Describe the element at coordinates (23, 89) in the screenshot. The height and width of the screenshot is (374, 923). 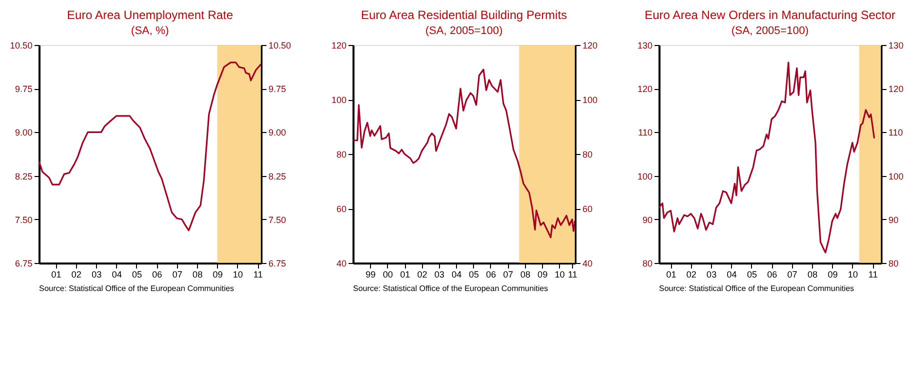
I see `y-tick-label: 9.75` at that location.